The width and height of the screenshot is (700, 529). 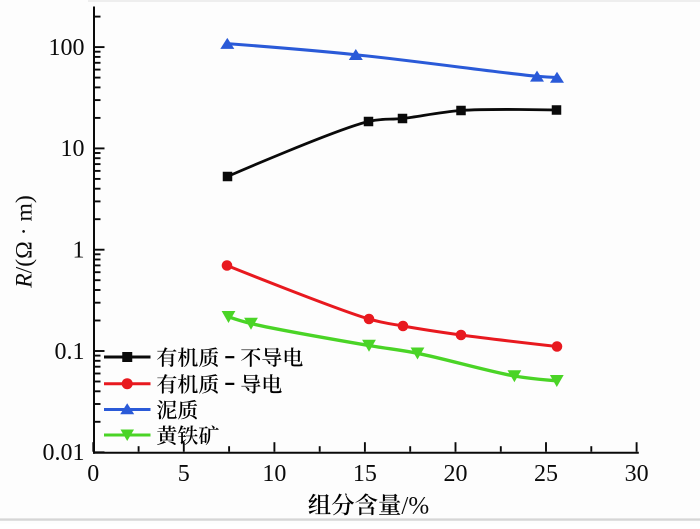 I want to click on svg-text: 0.1, so click(x=70, y=352).